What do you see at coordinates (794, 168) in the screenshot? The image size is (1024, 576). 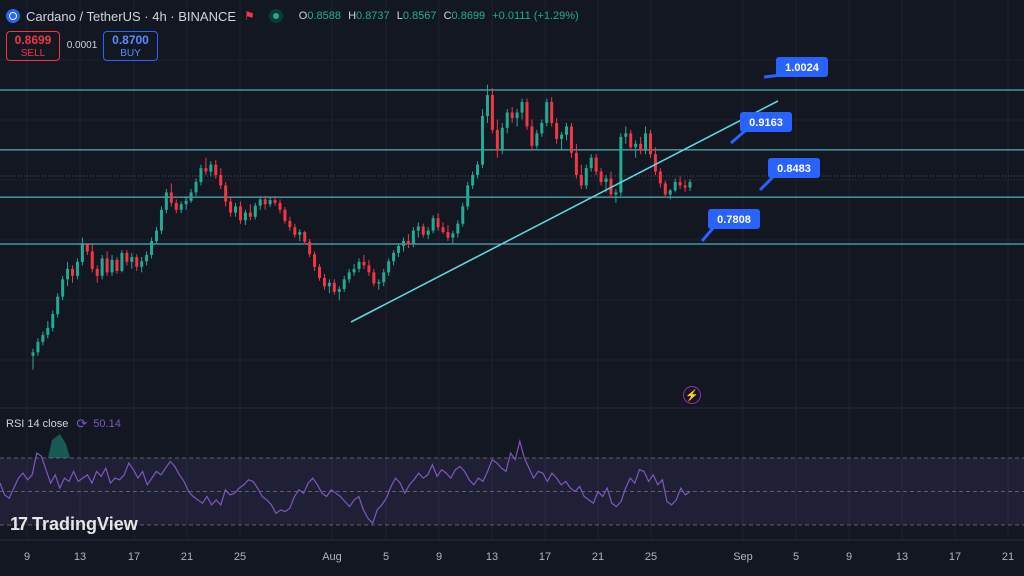 I see `price-tag` at bounding box center [794, 168].